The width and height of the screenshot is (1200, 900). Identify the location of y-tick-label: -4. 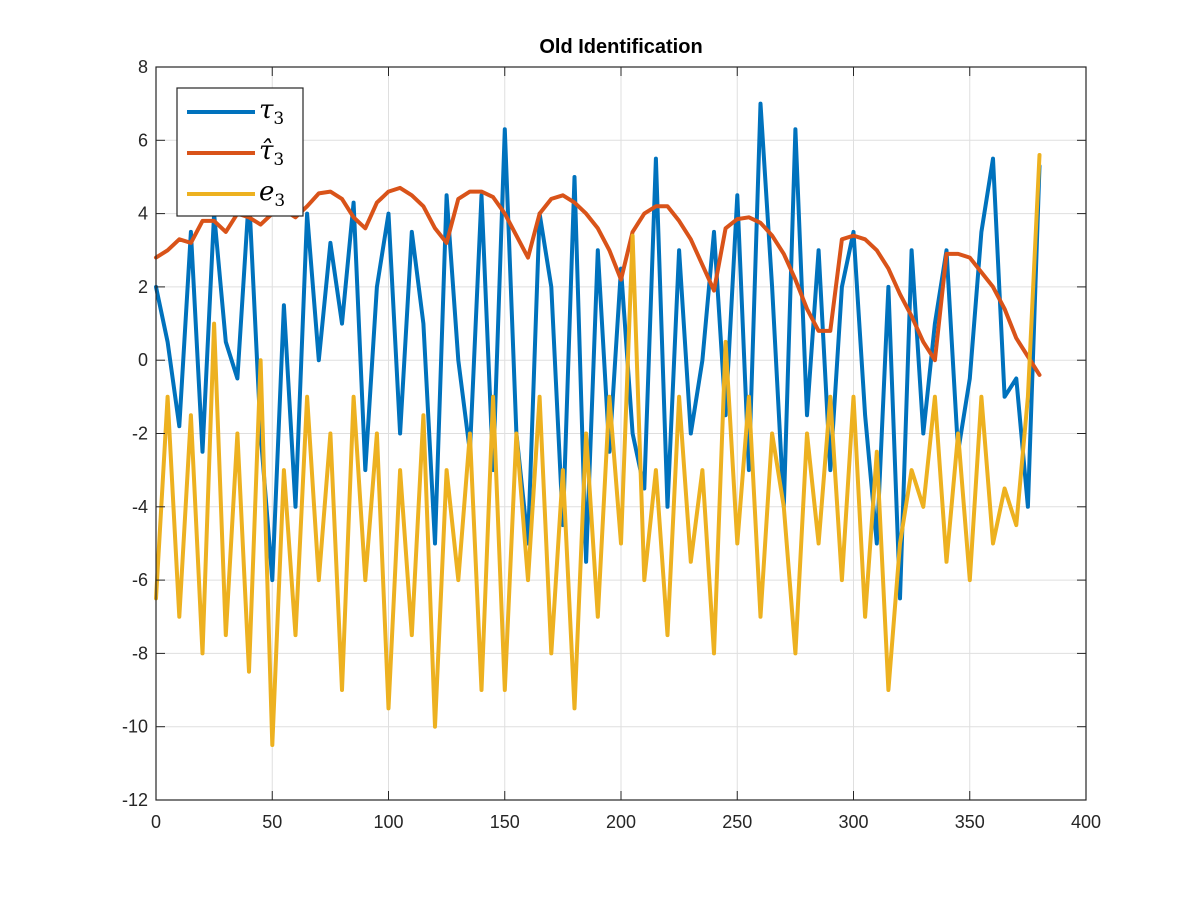
(140, 507).